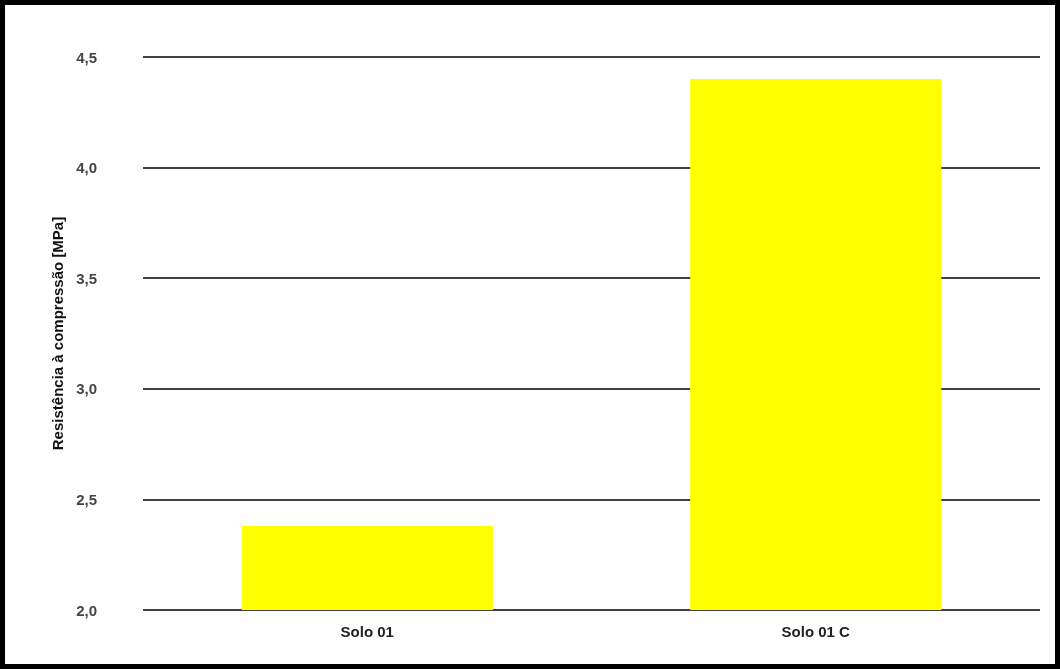  What do you see at coordinates (367, 631) in the screenshot?
I see `x-tick-label: Solo 01` at bounding box center [367, 631].